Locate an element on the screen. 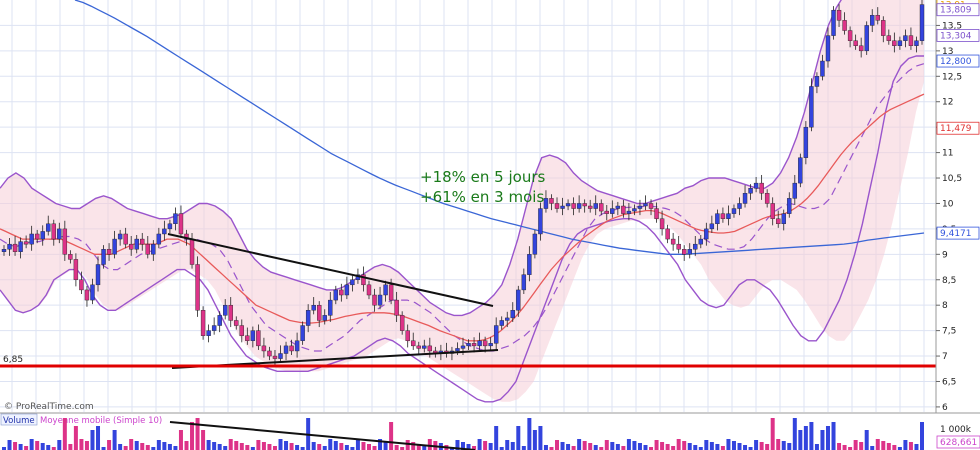 The image size is (980, 450). price-value-label: 11,479 is located at coordinates (956, 129).